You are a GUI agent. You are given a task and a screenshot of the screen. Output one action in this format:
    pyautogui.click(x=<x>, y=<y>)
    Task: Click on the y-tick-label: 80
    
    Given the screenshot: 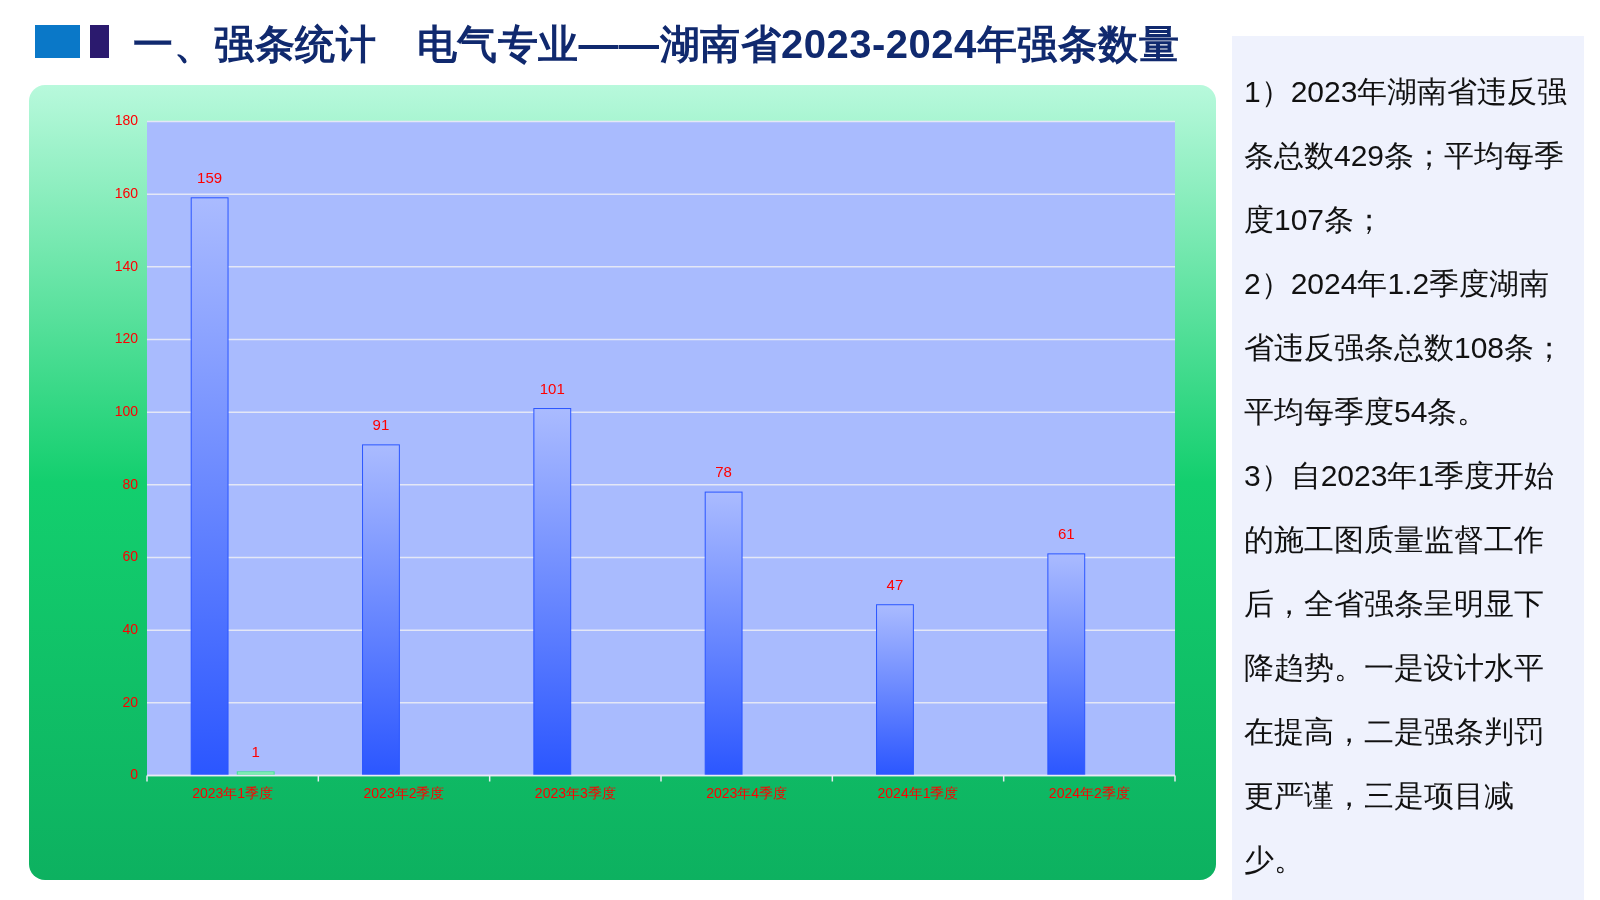 What is the action you would take?
    pyautogui.click(x=130, y=483)
    